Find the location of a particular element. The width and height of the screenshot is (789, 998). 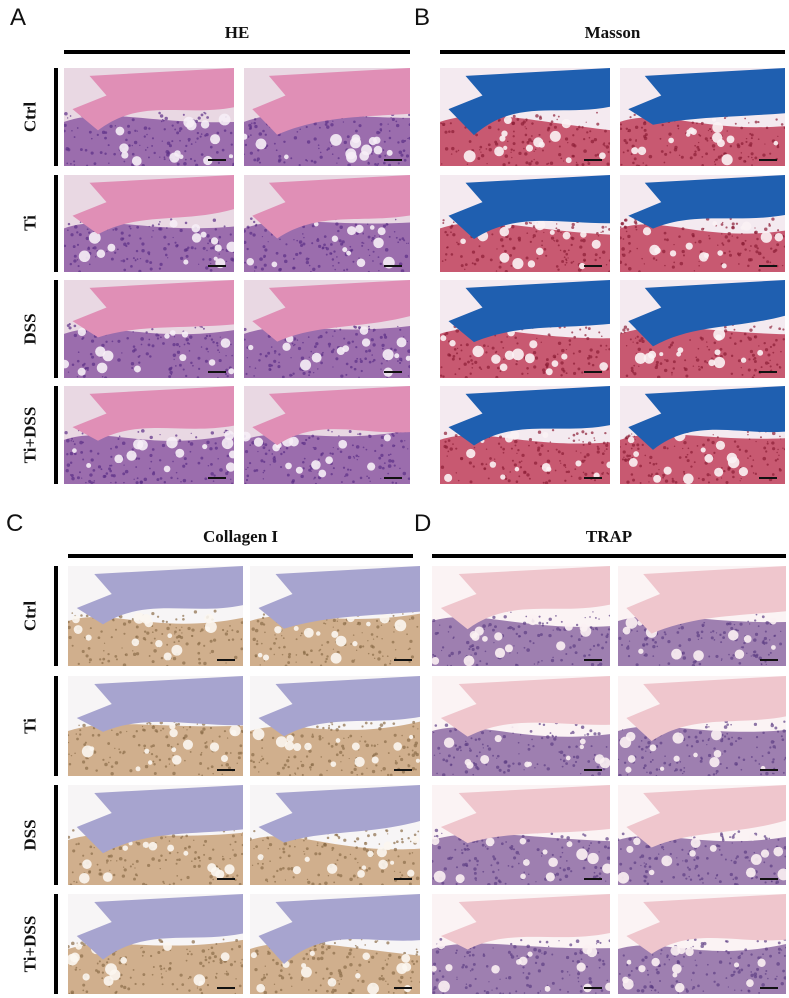

row-bar-c-tidss is located at coordinates (56, 944).